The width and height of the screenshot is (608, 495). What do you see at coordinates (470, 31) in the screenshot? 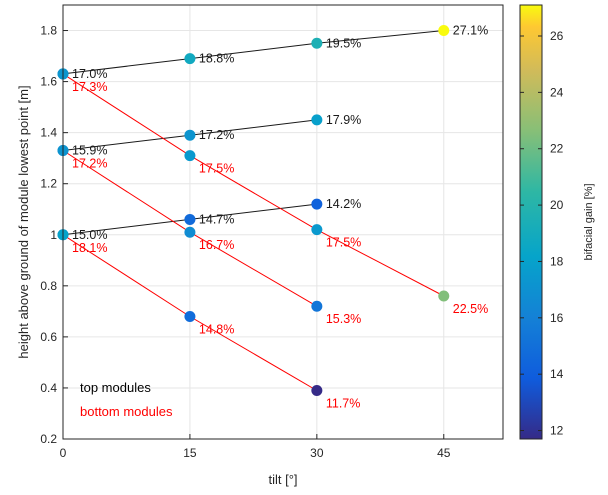
I see `top-gain-label: 27.1%` at bounding box center [470, 31].